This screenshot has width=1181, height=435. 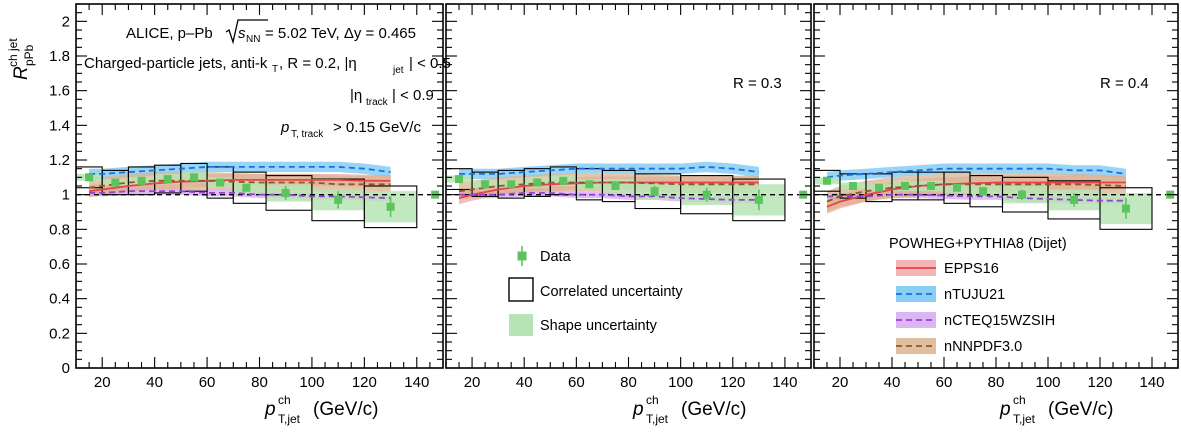 I want to click on annot-collab: ALICE, p–Pb, so click(x=169, y=33).